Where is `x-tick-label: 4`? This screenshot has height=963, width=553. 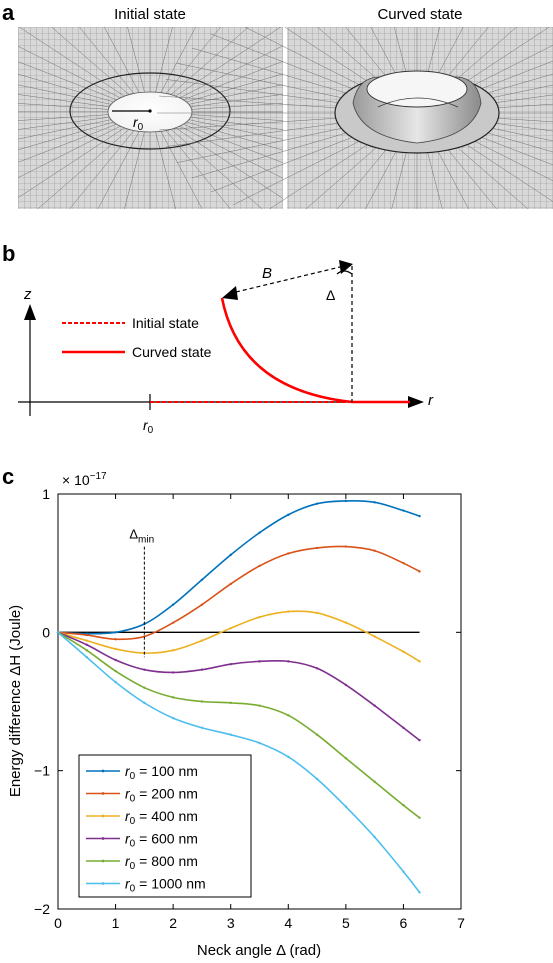
x-tick-label: 4 is located at coordinates (288, 923).